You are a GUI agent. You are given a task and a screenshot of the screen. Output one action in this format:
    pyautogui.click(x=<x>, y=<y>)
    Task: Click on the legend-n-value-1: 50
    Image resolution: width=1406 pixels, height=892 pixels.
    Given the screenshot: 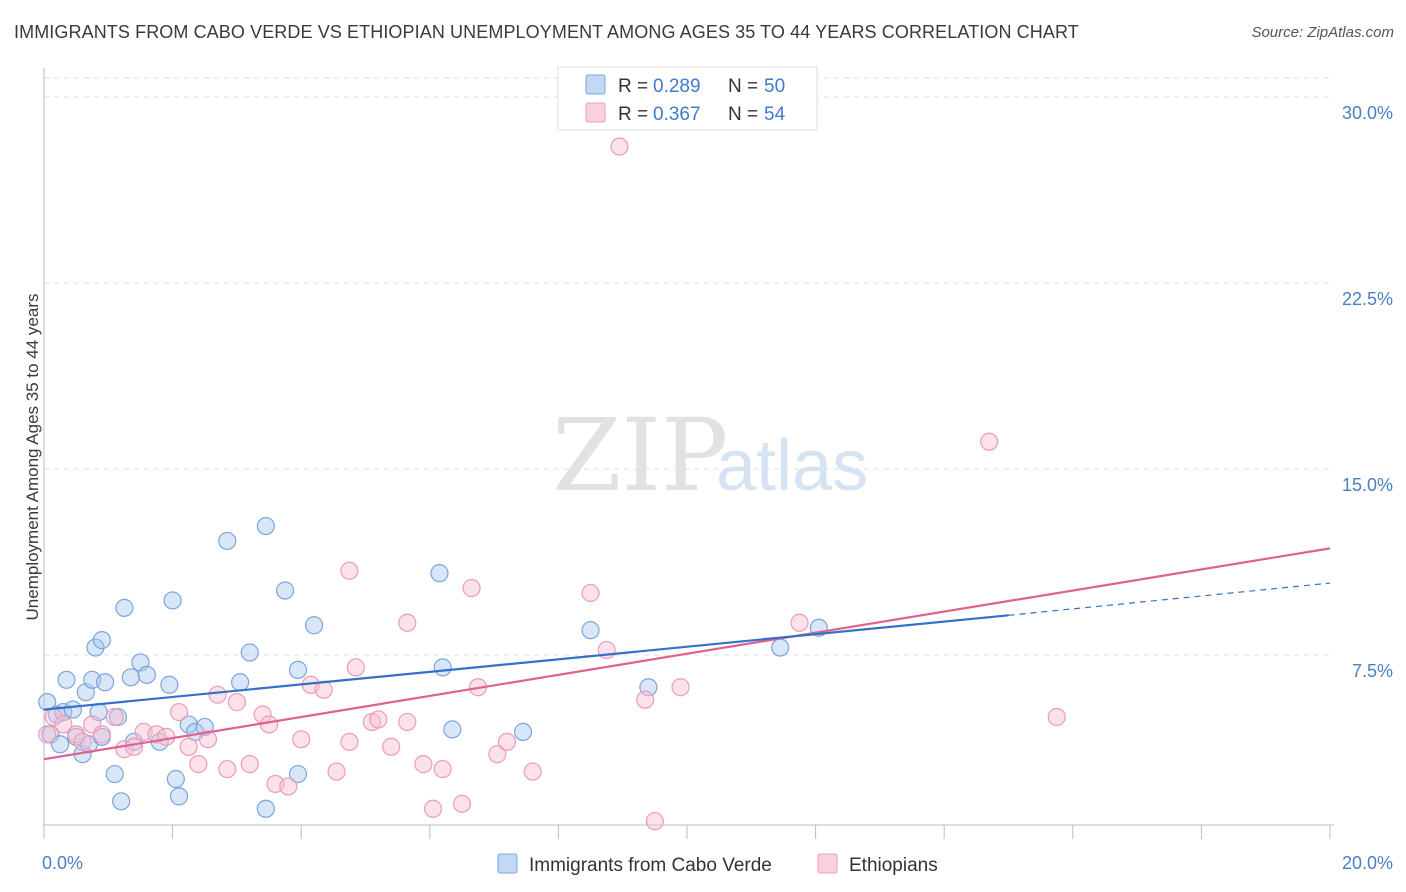 What is the action you would take?
    pyautogui.click(x=774, y=86)
    